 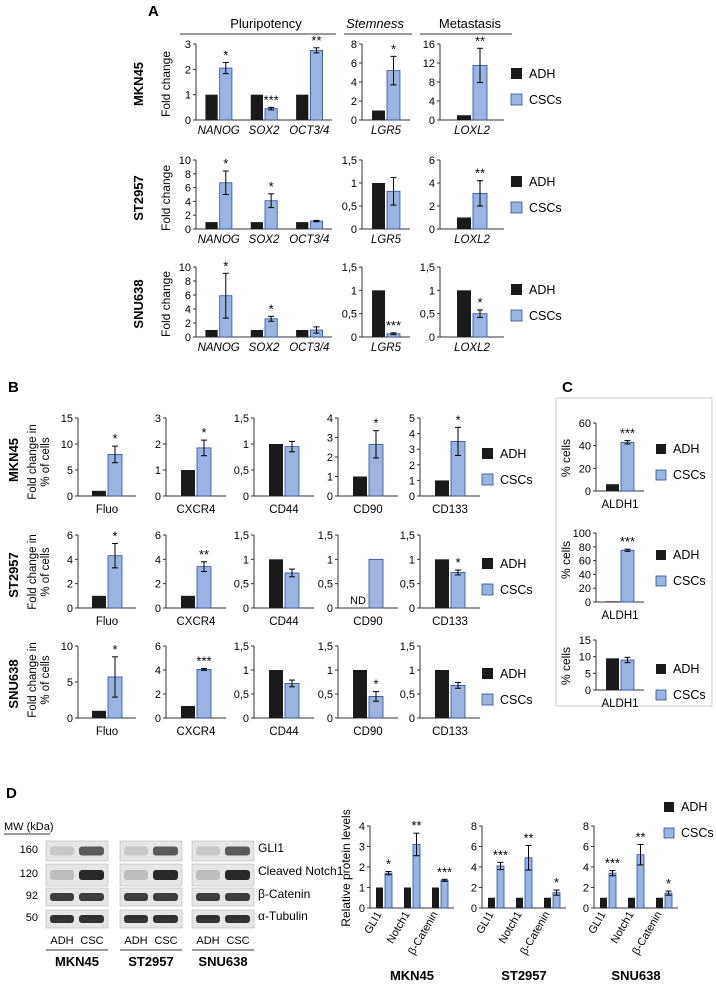 I want to click on mw-value: 50, so click(x=32, y=918).